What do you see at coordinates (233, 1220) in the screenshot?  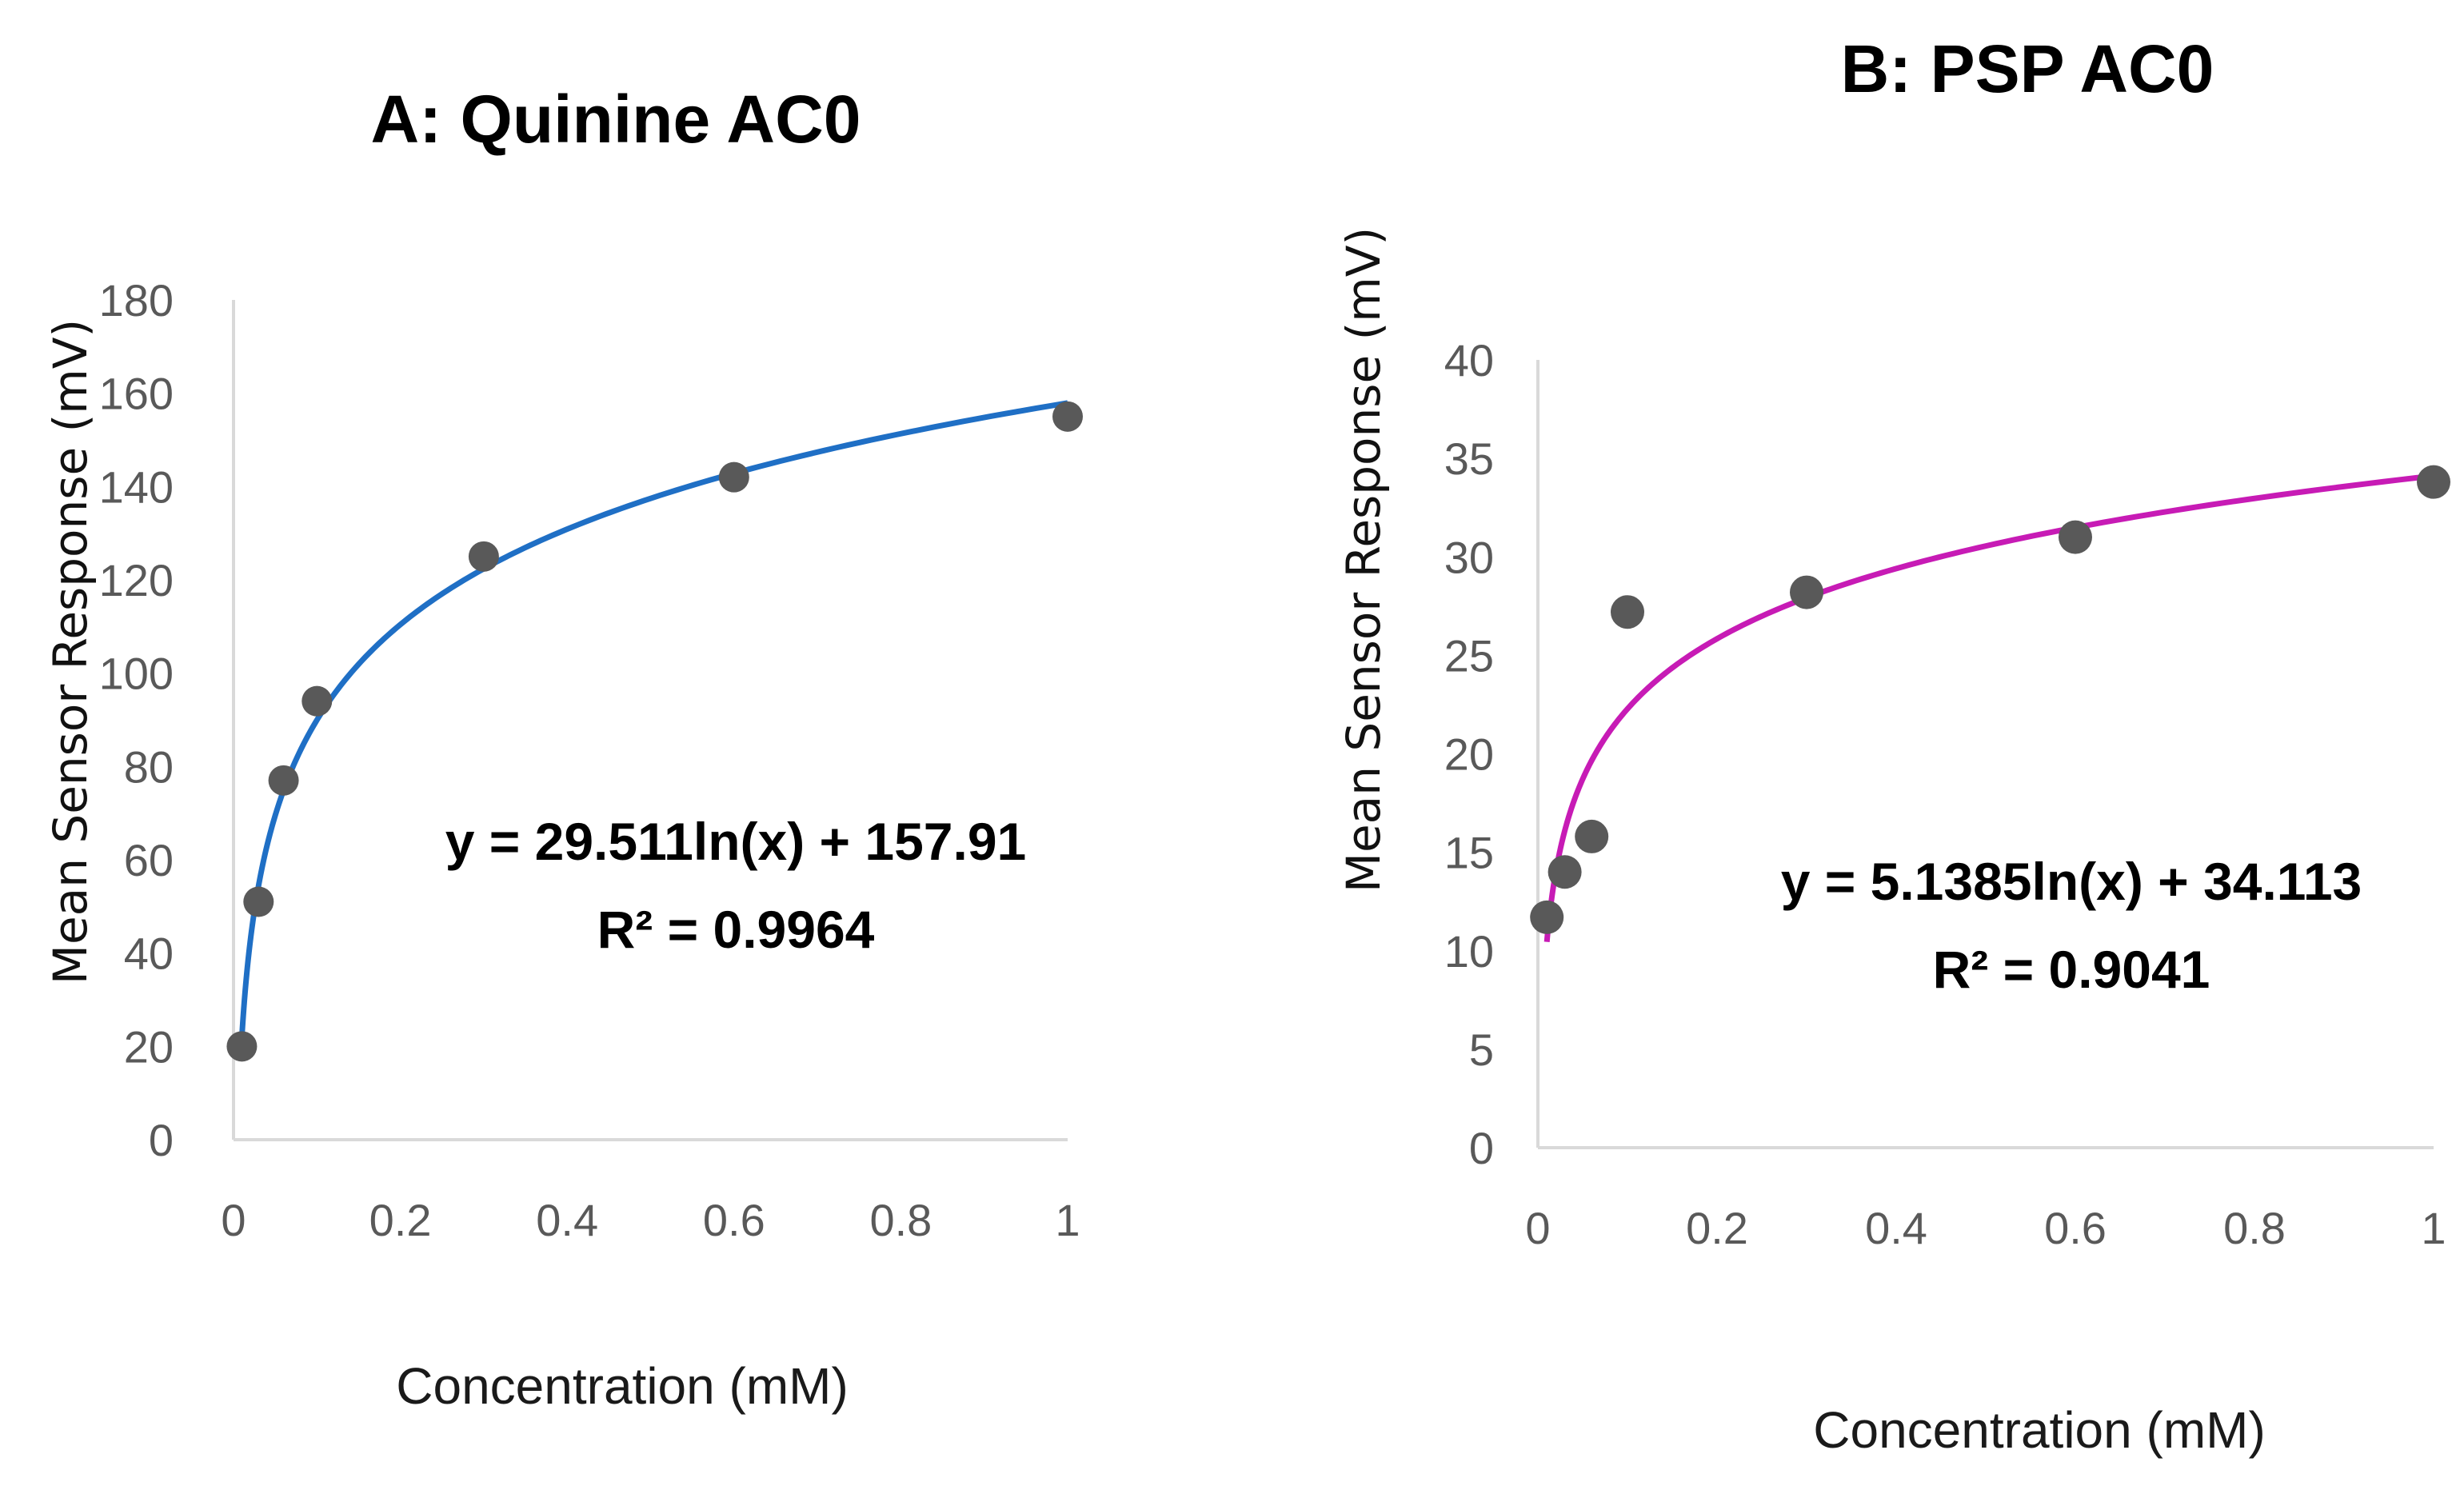 I see `chart-a-x-tick-label: 0` at bounding box center [233, 1220].